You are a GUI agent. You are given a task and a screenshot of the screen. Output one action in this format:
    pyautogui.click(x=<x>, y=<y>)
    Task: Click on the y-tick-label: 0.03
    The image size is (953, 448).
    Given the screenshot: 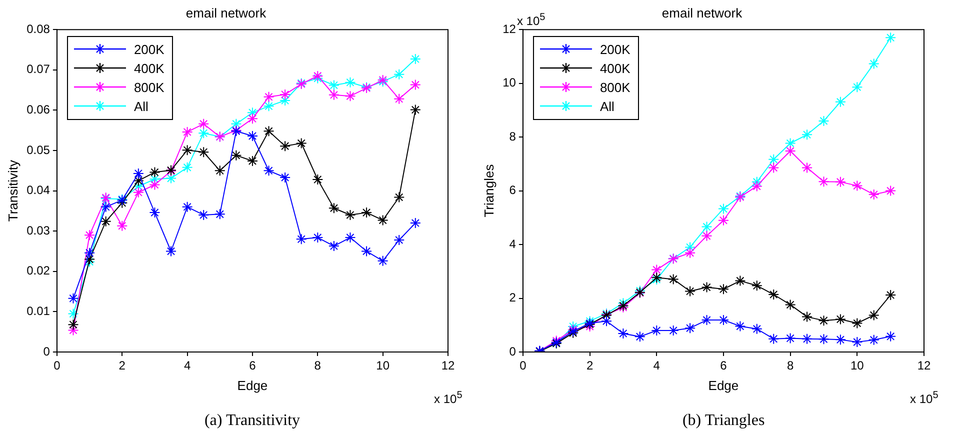 What is the action you would take?
    pyautogui.click(x=38, y=230)
    